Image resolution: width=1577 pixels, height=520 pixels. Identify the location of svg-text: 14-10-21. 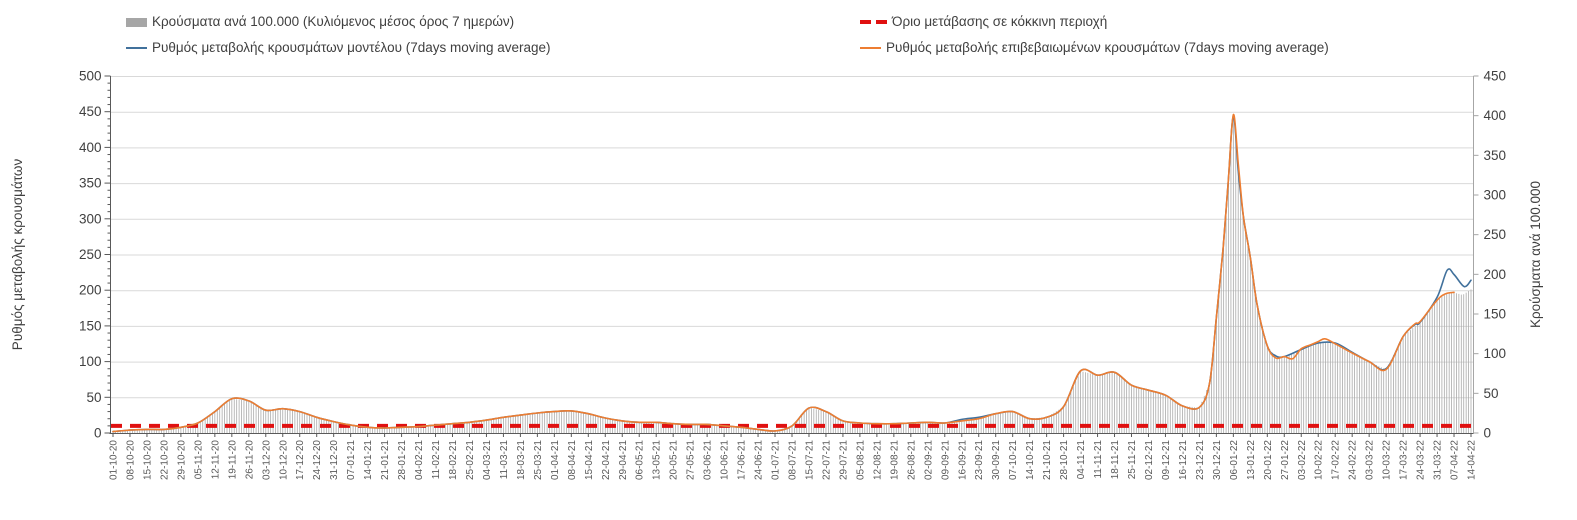
(1030, 460).